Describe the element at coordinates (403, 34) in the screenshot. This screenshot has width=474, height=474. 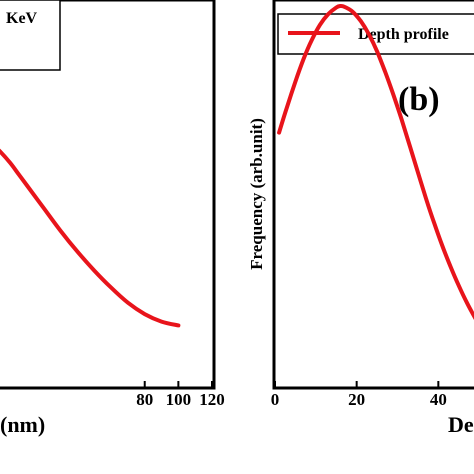
I see `panel-b-legend-label: Depth profile` at that location.